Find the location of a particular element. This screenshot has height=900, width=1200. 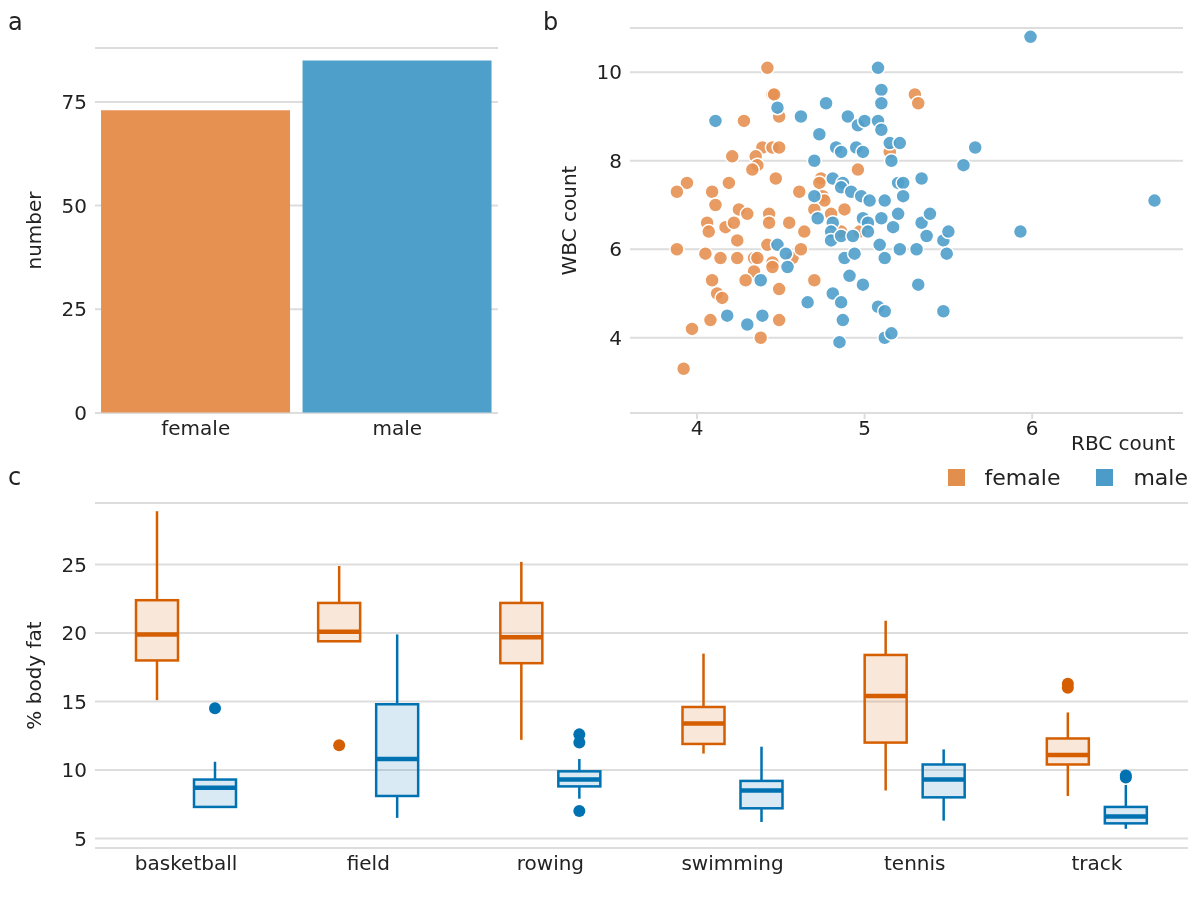

y-tick-label: 50 is located at coordinates (74, 205).